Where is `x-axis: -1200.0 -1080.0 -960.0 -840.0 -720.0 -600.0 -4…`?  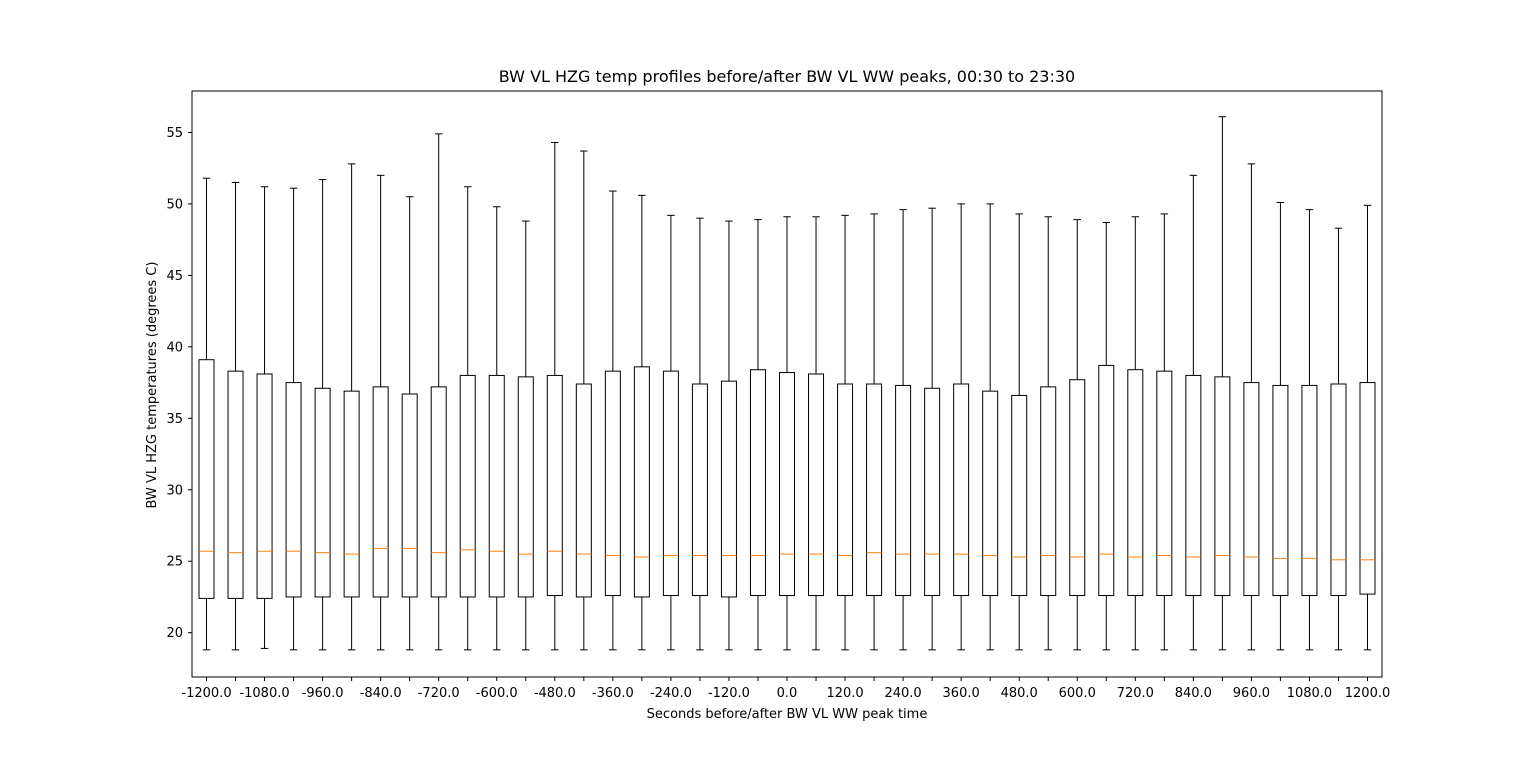 x-axis: -1200.0 -1080.0 -960.0 -840.0 -720.0 -600.0 -4… is located at coordinates (785, 689).